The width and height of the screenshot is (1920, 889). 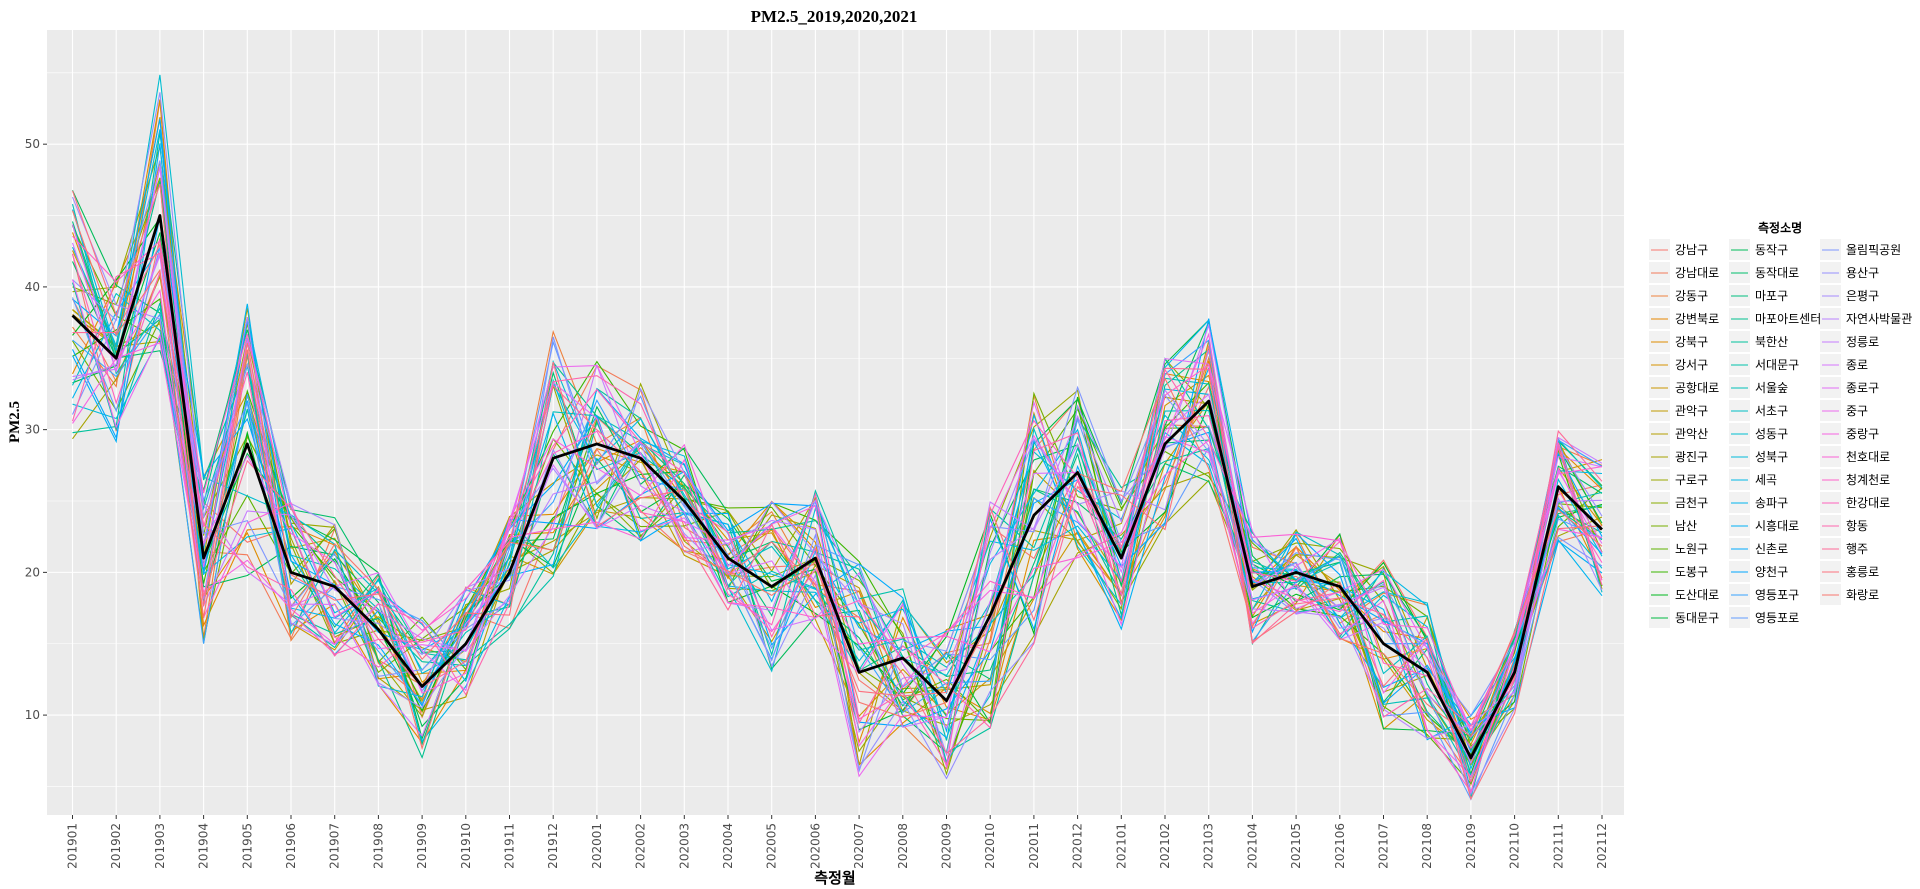 What do you see at coordinates (1697, 618) in the screenshot?
I see `legend-label: 동대문구` at bounding box center [1697, 618].